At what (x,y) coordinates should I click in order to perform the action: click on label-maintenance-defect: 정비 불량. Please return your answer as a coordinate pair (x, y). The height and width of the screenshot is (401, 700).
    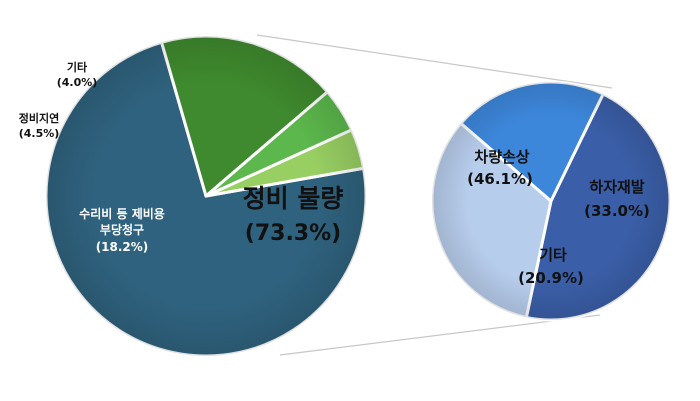
    Looking at the image, I should click on (293, 198).